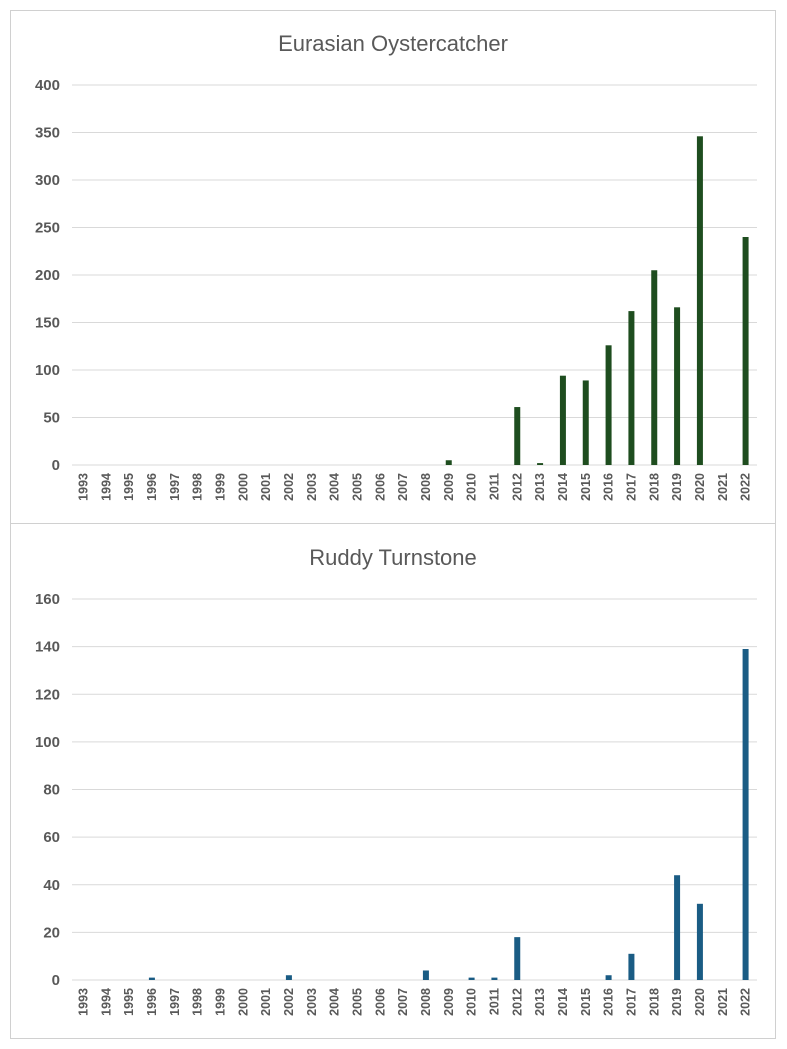 Image resolution: width=787 pixels, height=1049 pixels. I want to click on bar-2008, so click(425, 975).